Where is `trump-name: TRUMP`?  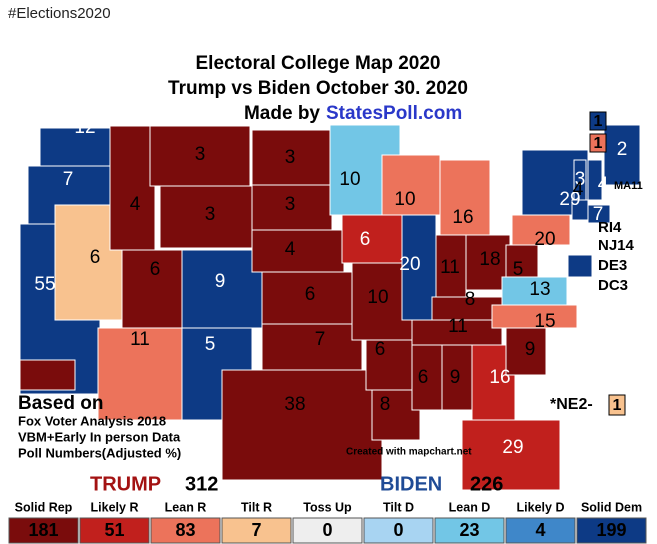
trump-name: TRUMP is located at coordinates (125, 484).